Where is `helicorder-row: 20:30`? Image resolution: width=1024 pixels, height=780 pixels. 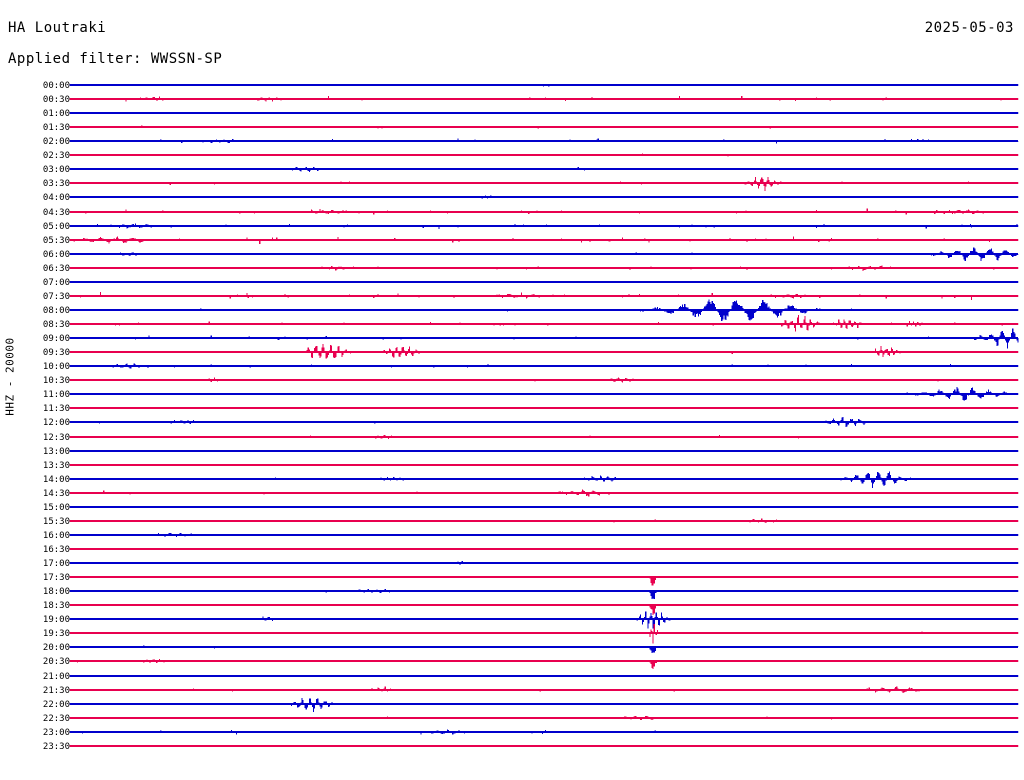 helicorder-row: 20:30 is located at coordinates (512, 663).